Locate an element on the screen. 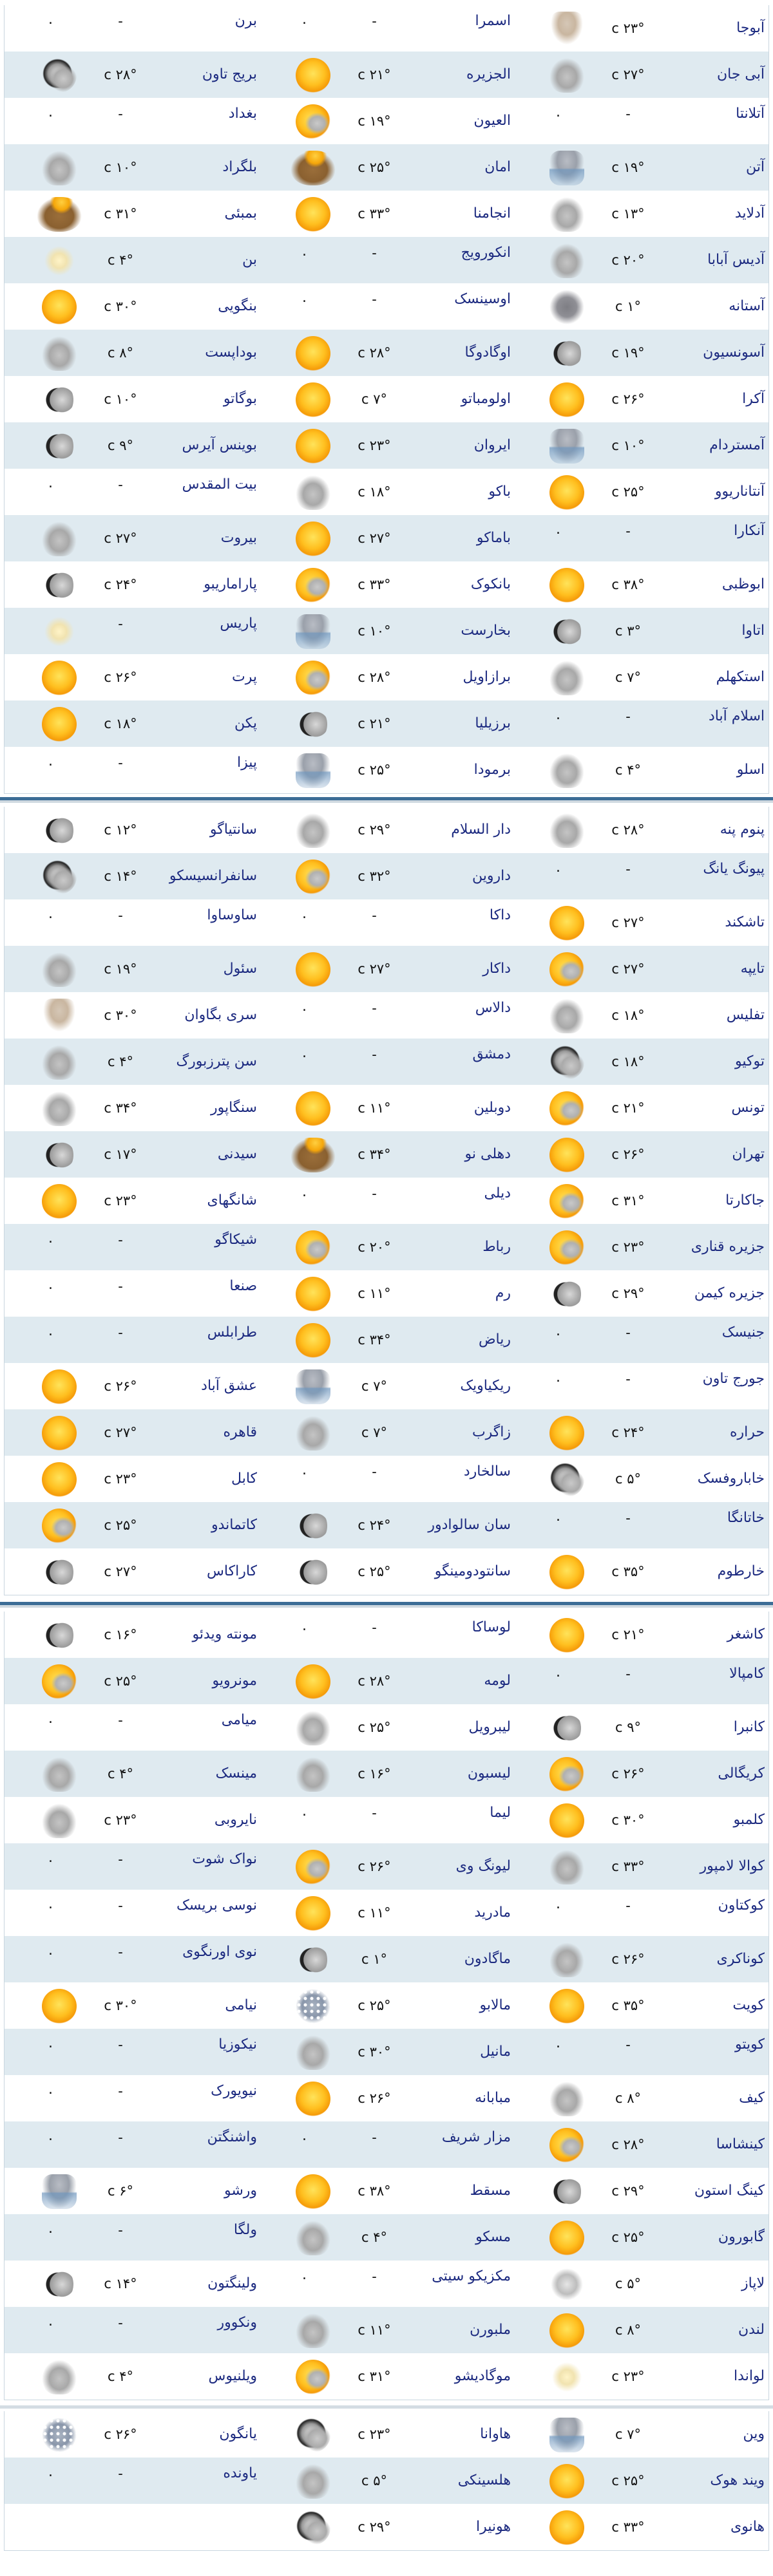 This screenshot has height=2576, width=773. city-weather: ماگادون ۱° c is located at coordinates (385, 1959).